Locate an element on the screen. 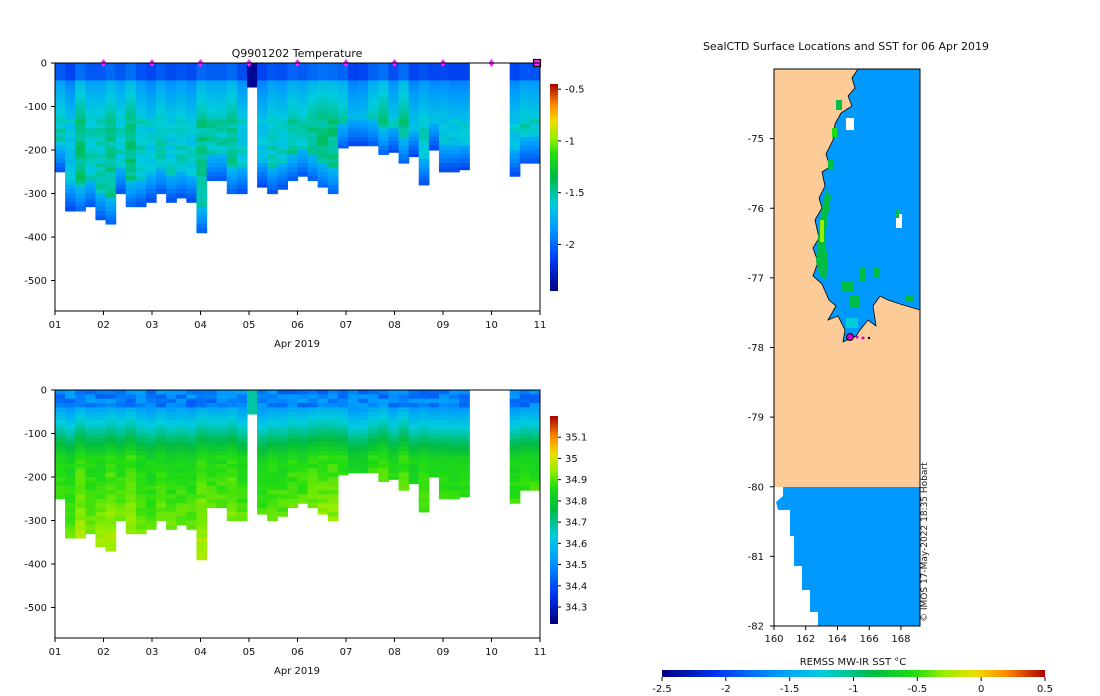 This screenshot has height=696, width=1100. y-tick-label: -300 is located at coordinates (35, 194).